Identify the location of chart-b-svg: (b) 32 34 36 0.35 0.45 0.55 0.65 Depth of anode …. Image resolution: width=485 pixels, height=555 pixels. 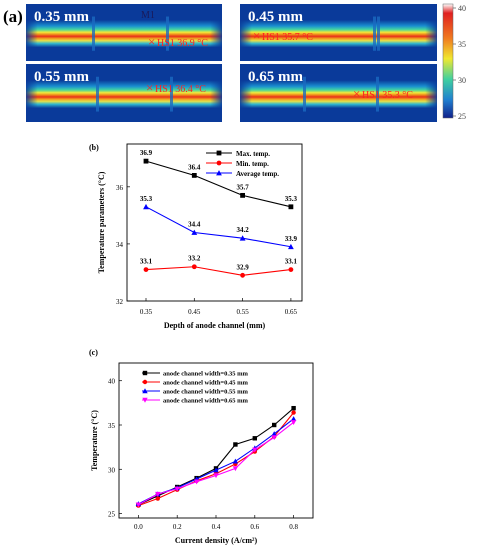
(196, 236).